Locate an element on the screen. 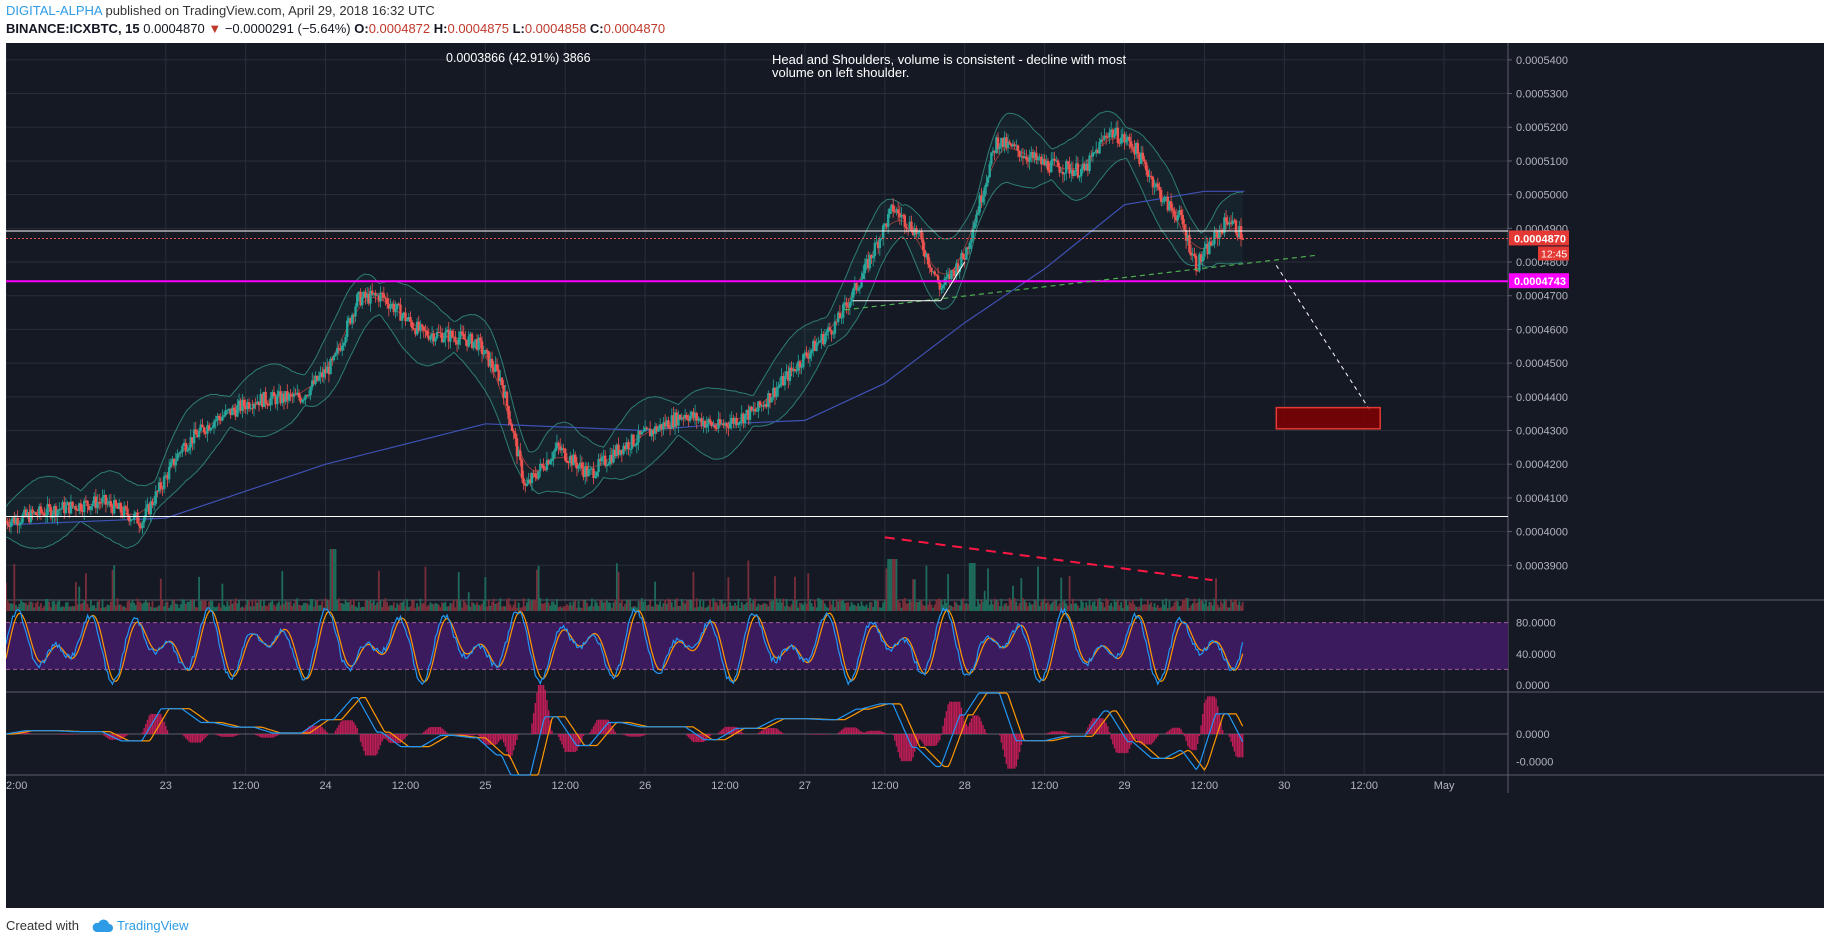 This screenshot has height=943, width=1824. price-tick-label: 0.0004600 is located at coordinates (1542, 330).